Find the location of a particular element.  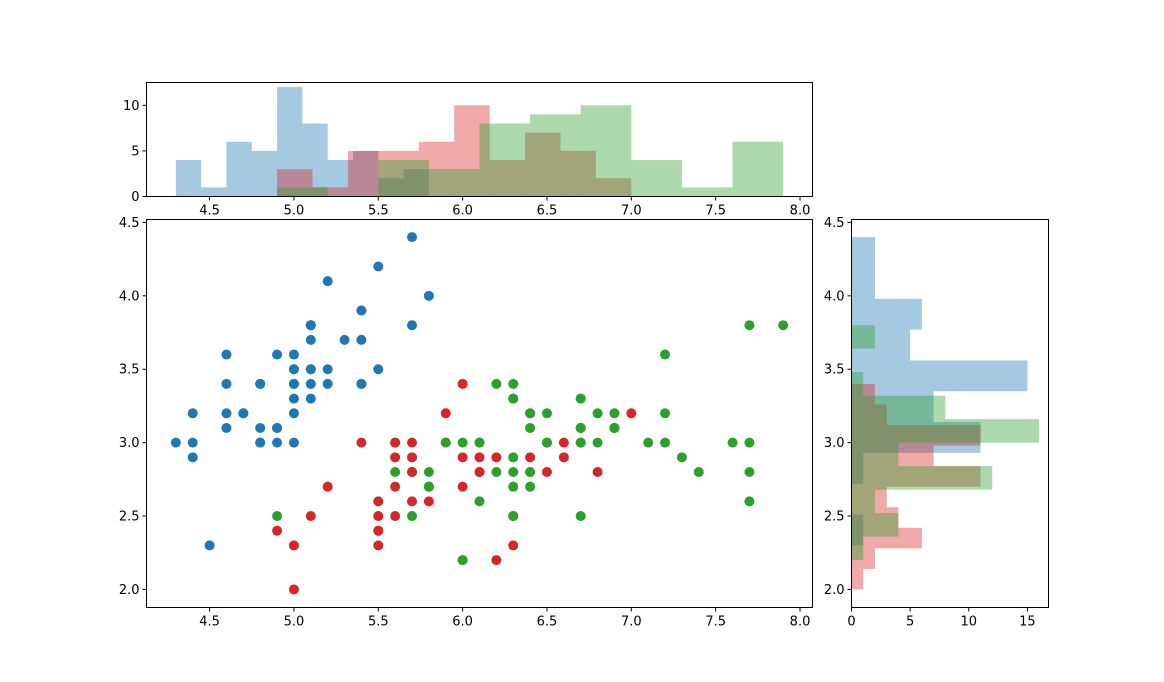

right-histogram-x-ticks: 0 5 10 15 is located at coordinates (941, 618).